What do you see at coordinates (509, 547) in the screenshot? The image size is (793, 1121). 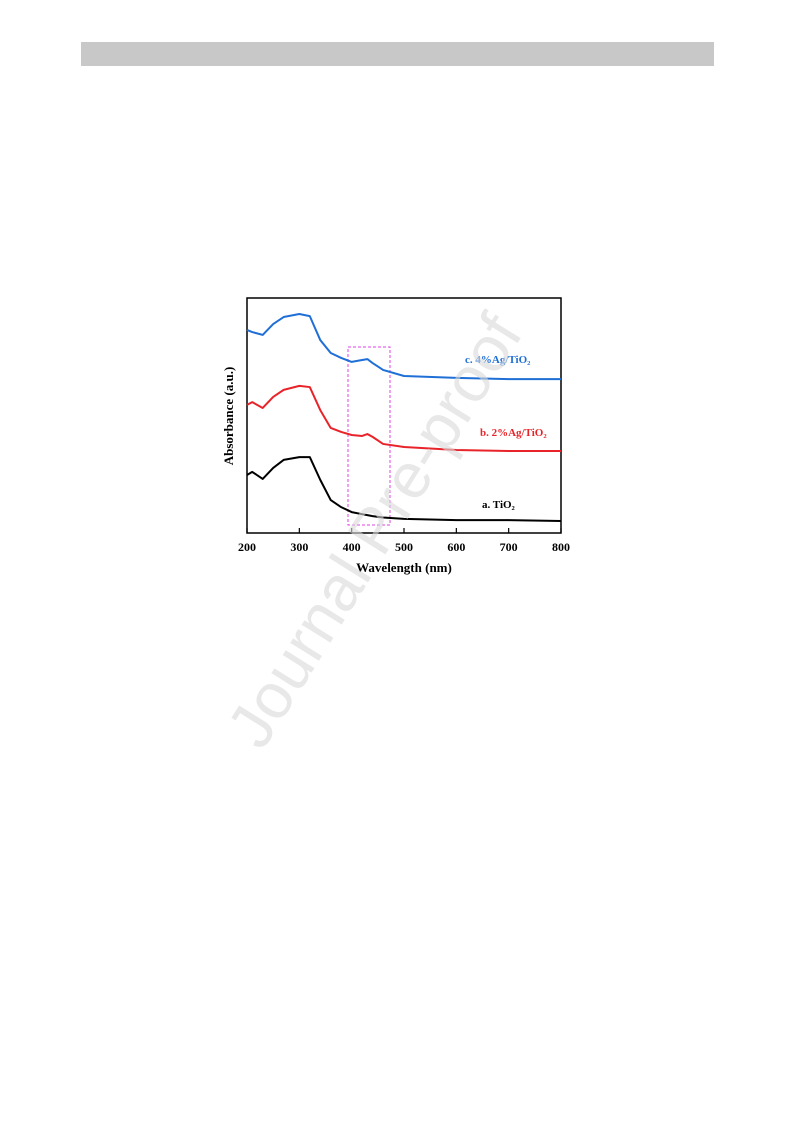 I see `x-tick-label: 700` at bounding box center [509, 547].